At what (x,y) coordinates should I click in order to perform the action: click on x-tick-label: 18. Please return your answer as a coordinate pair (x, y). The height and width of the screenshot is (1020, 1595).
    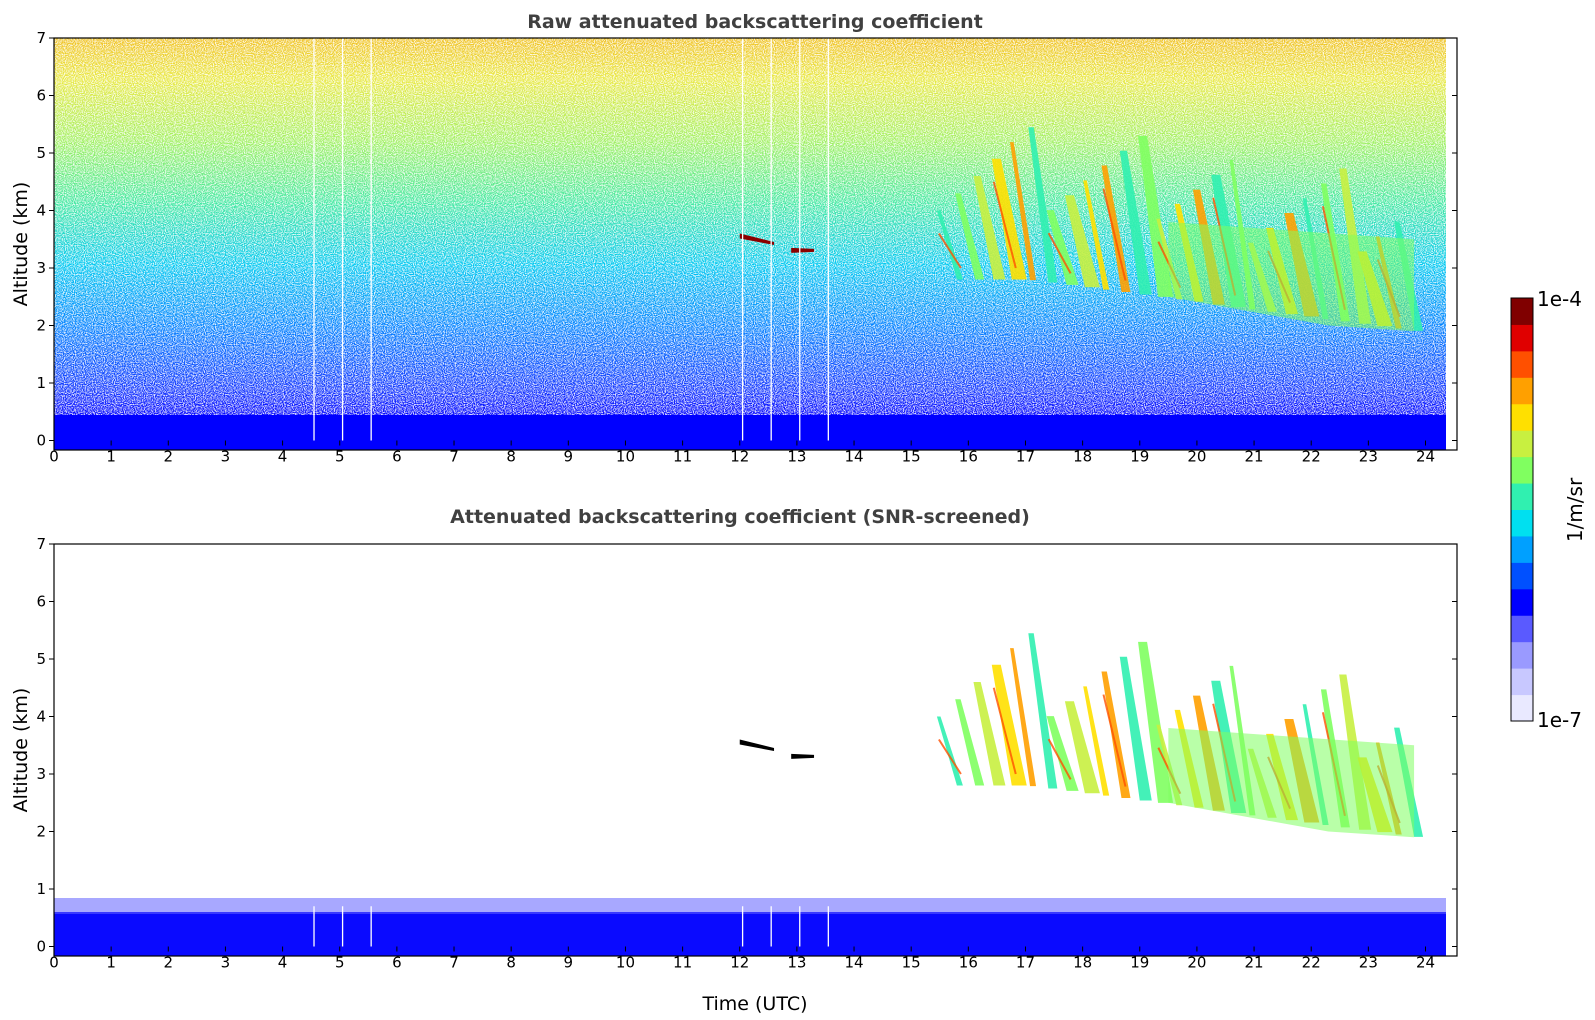
    Looking at the image, I should click on (1082, 963).